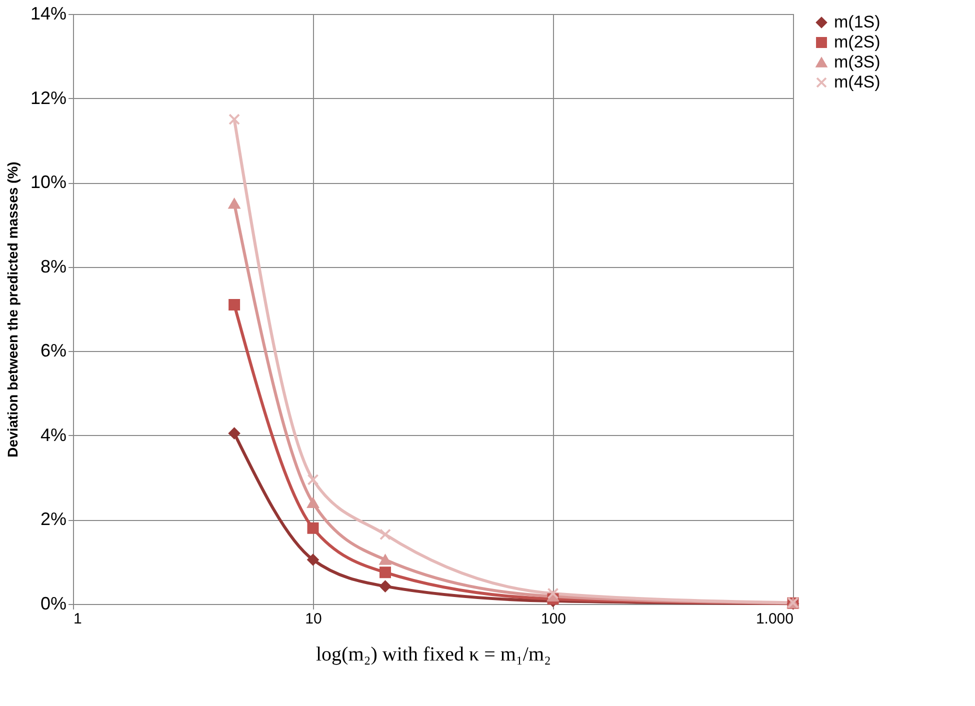 The width and height of the screenshot is (975, 706). Describe the element at coordinates (78, 619) in the screenshot. I see `x-tick-label: 1` at that location.